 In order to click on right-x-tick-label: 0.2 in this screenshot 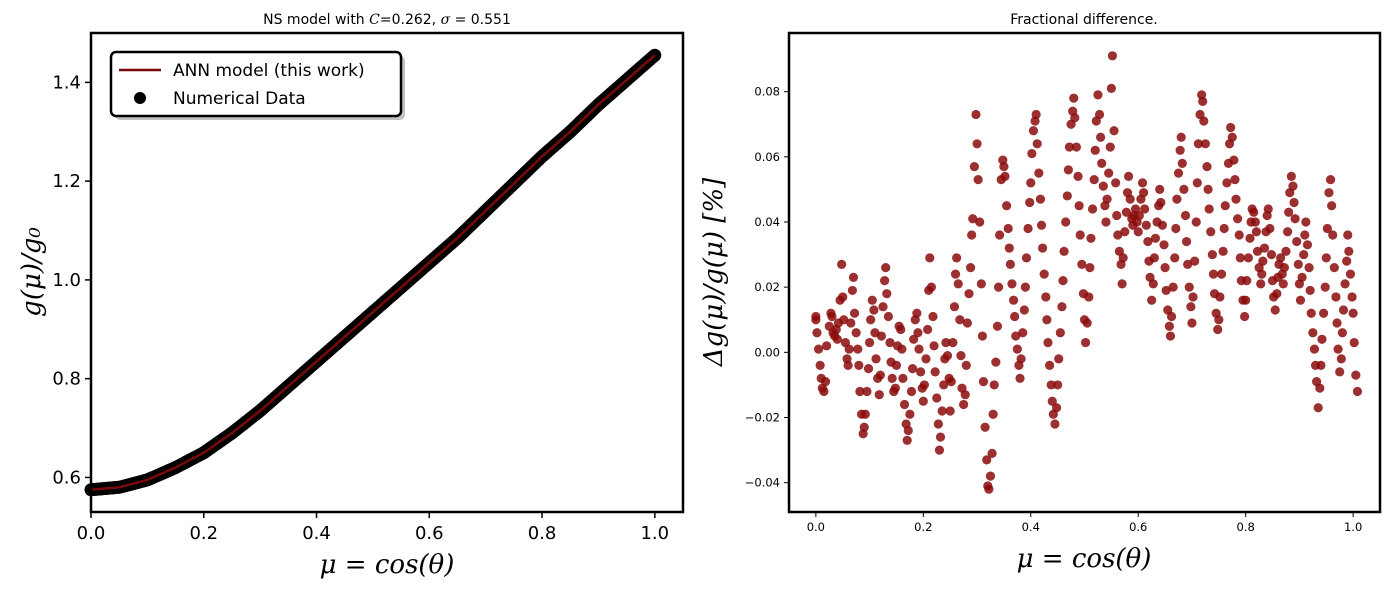, I will do `click(923, 527)`.